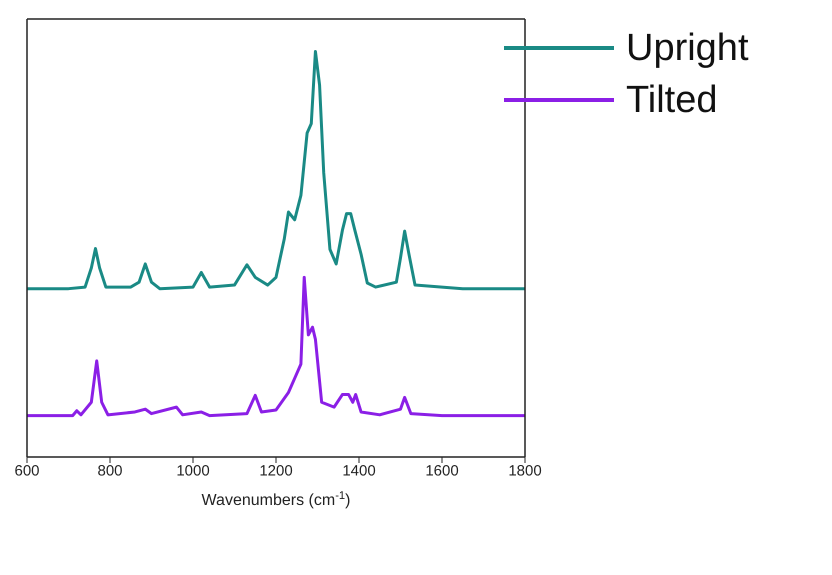 The width and height of the screenshot is (832, 575). Describe the element at coordinates (442, 471) in the screenshot. I see `x-tick-label: 1600` at that location.